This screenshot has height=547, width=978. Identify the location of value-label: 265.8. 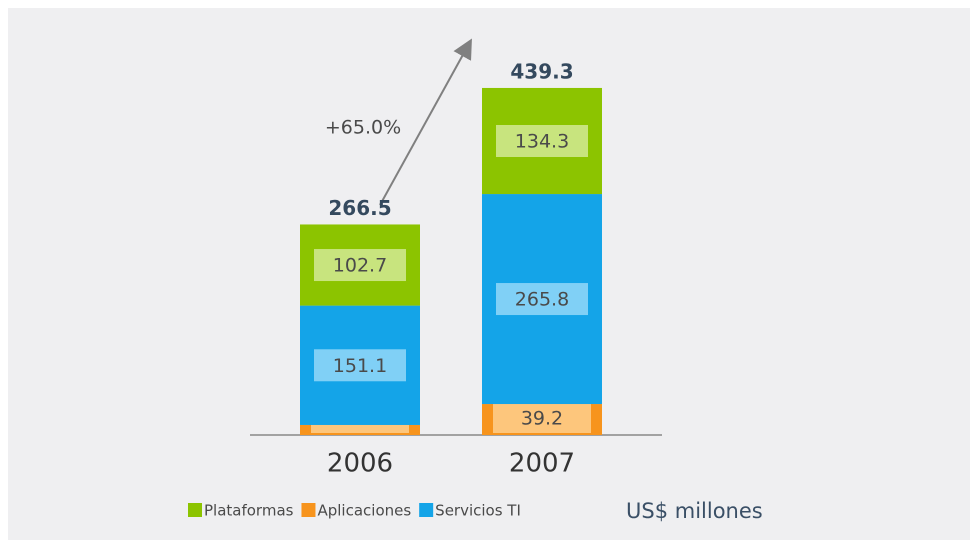
(542, 300).